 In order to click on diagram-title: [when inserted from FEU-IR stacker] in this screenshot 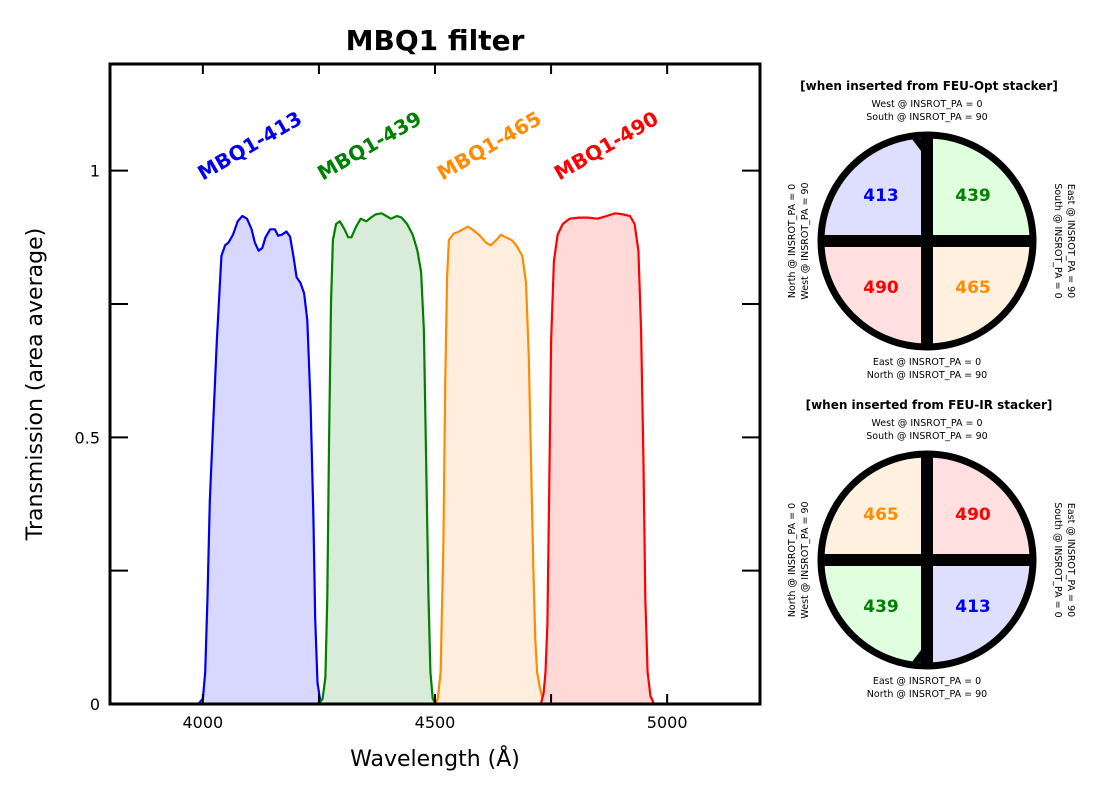, I will do `click(929, 405)`.